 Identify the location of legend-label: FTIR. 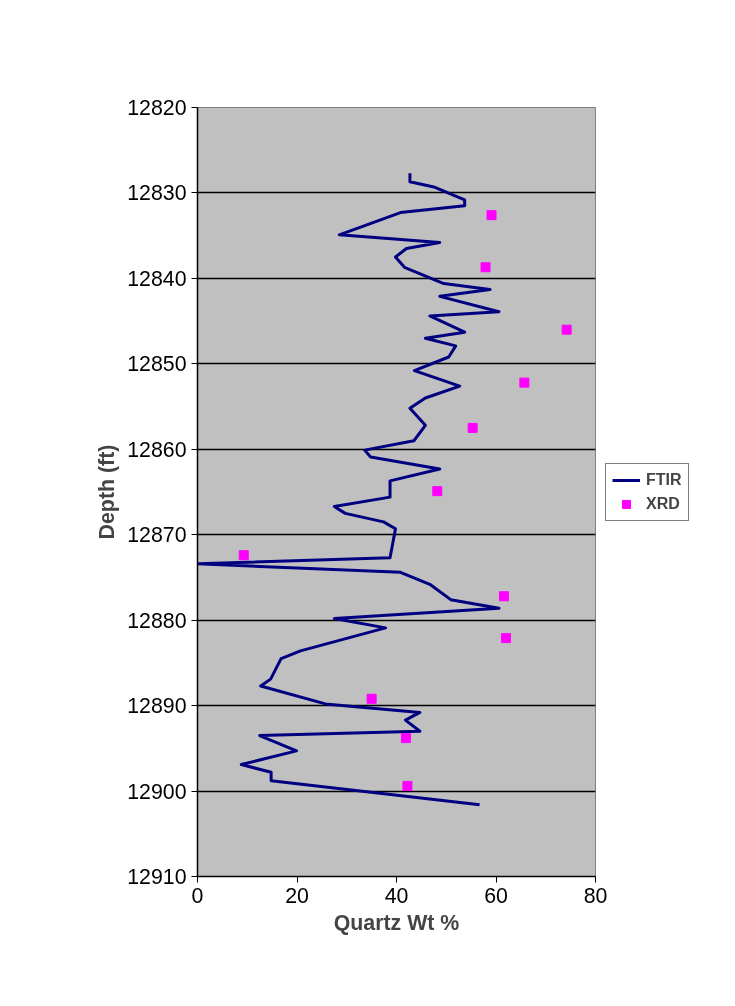
(664, 479).